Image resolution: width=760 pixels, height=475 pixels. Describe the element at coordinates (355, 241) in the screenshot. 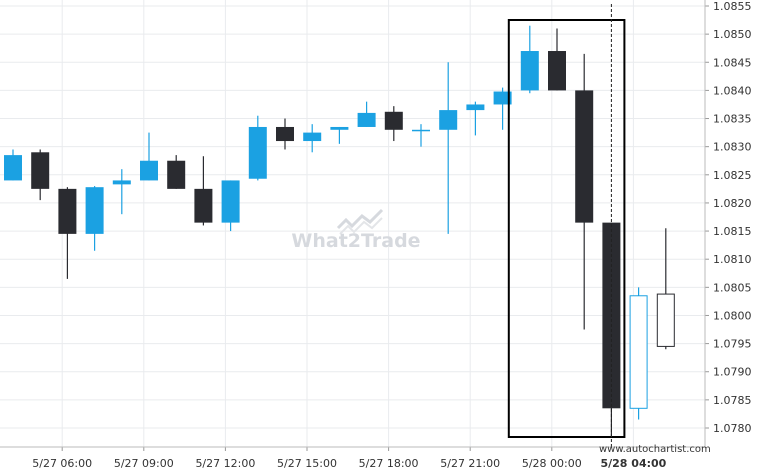

I see `watermark-text: What2Trade` at that location.